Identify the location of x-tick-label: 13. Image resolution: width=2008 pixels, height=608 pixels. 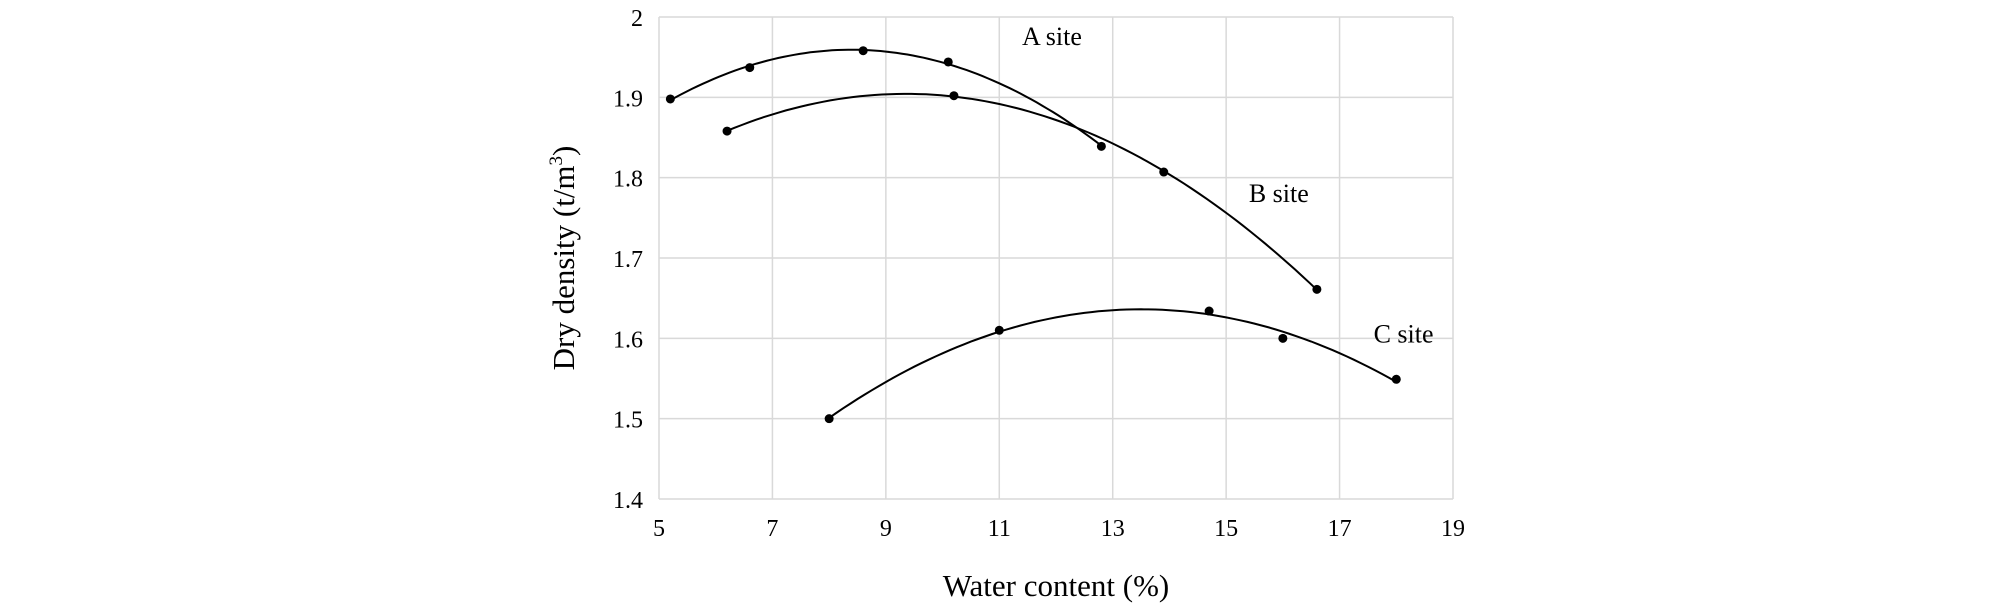
(1113, 529).